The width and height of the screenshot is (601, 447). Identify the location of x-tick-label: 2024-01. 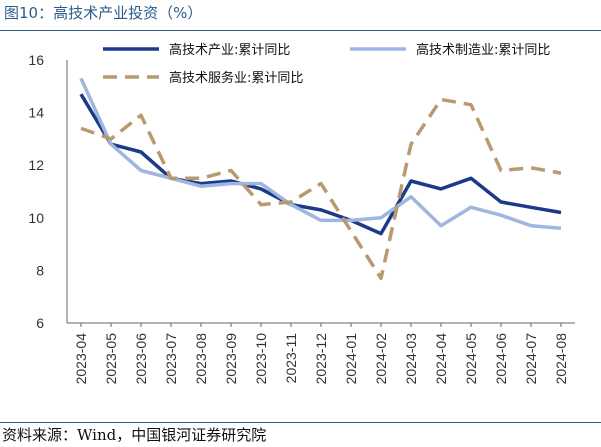
(351, 359).